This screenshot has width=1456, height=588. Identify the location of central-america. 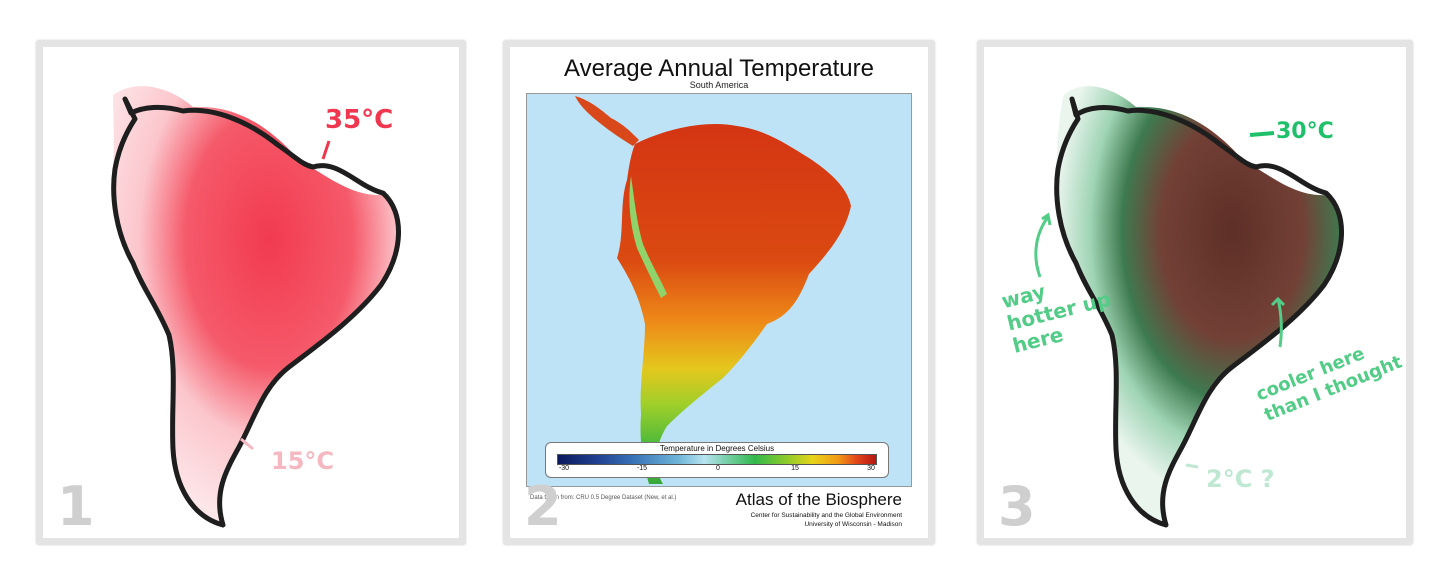
(607, 121).